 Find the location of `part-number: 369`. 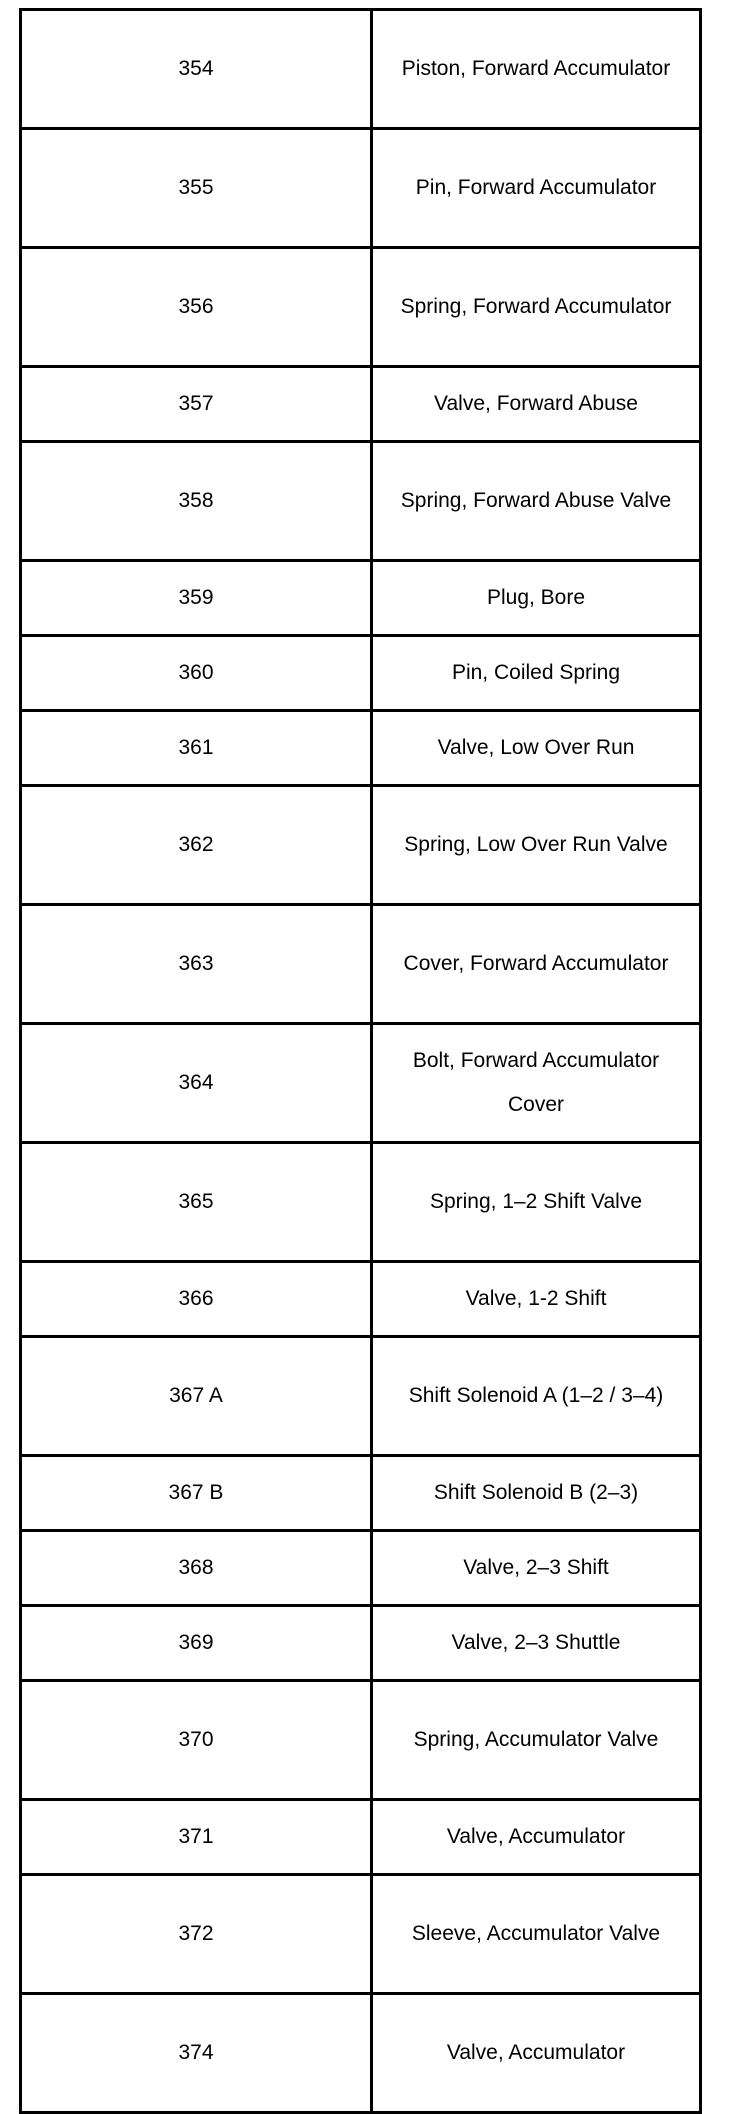

part-number: 369 is located at coordinates (196, 1643).